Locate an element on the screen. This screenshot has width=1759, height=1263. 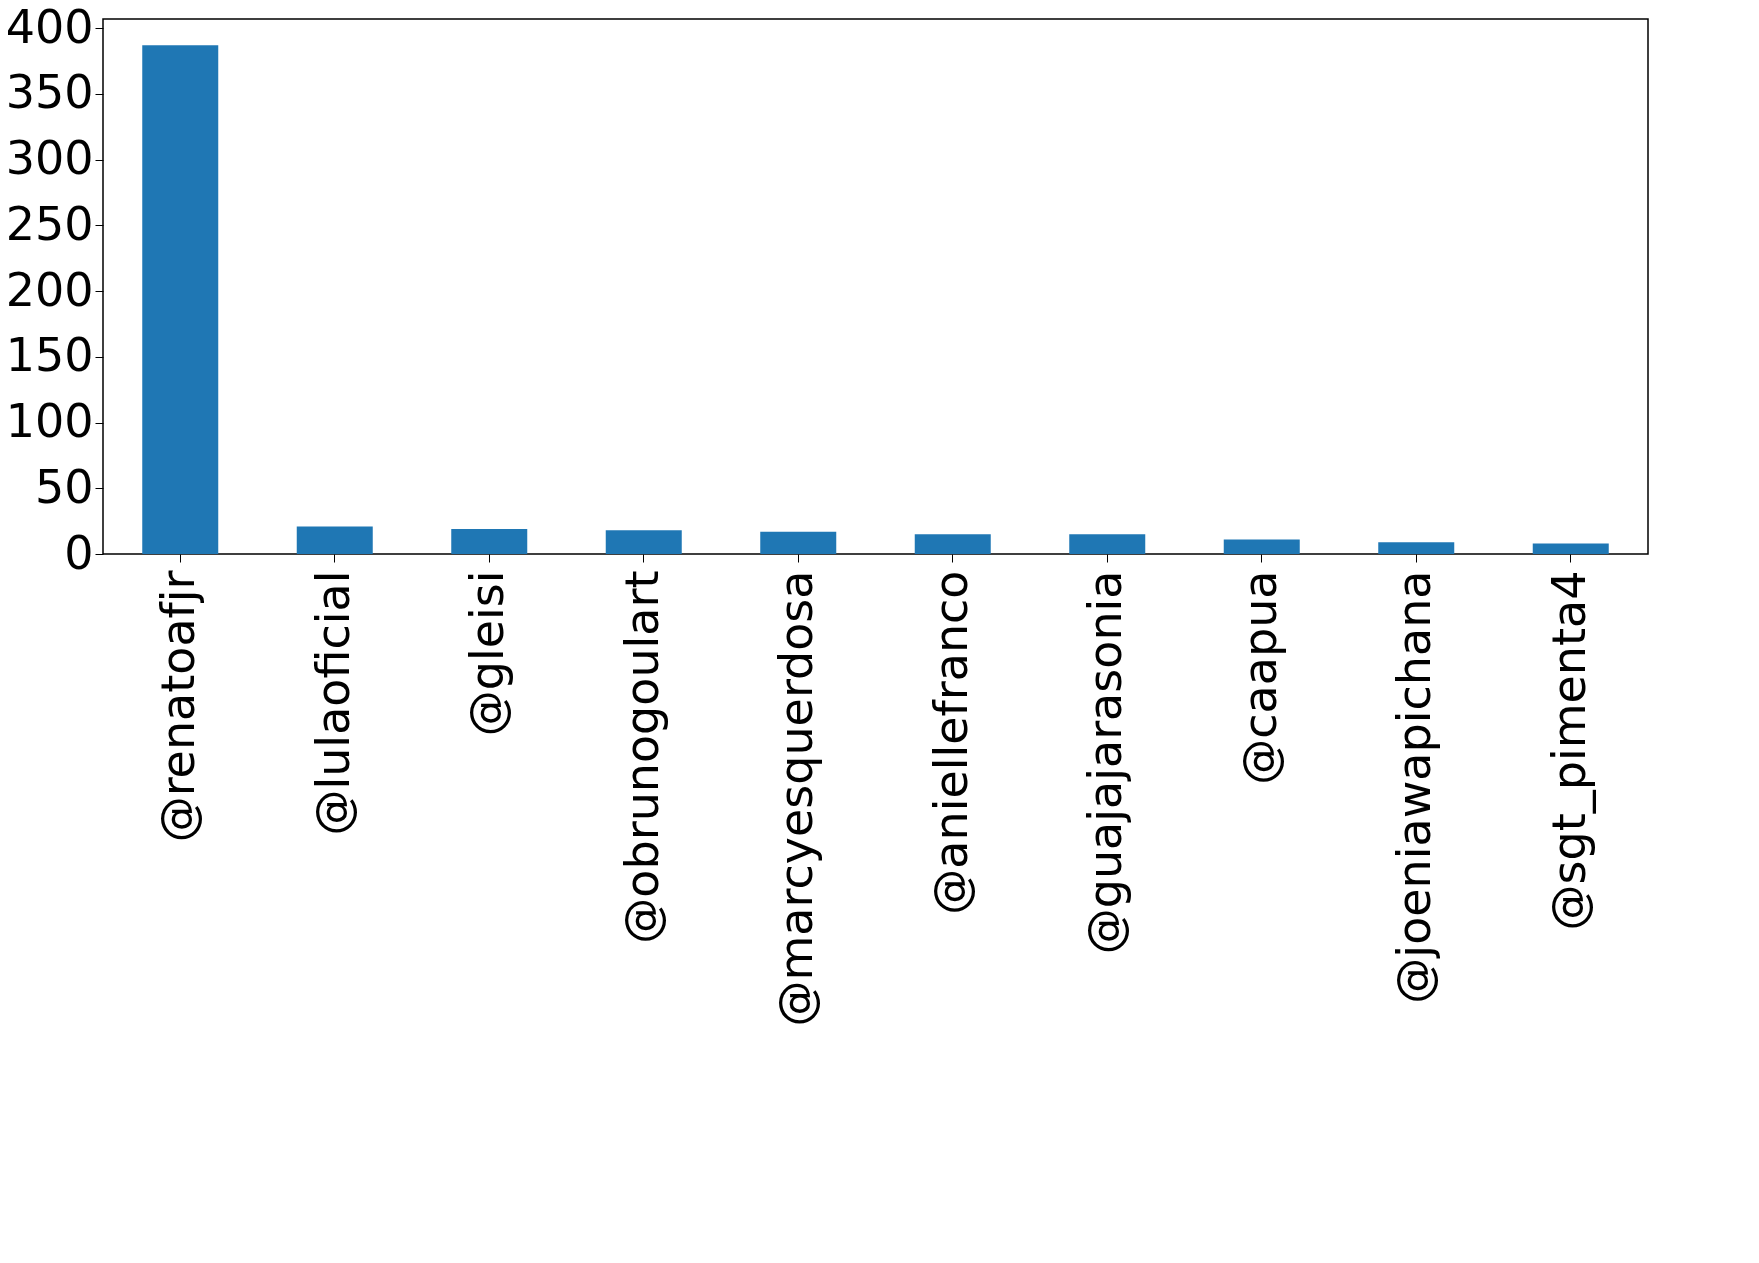
y-tick-label: 300 is located at coordinates (49, 158).